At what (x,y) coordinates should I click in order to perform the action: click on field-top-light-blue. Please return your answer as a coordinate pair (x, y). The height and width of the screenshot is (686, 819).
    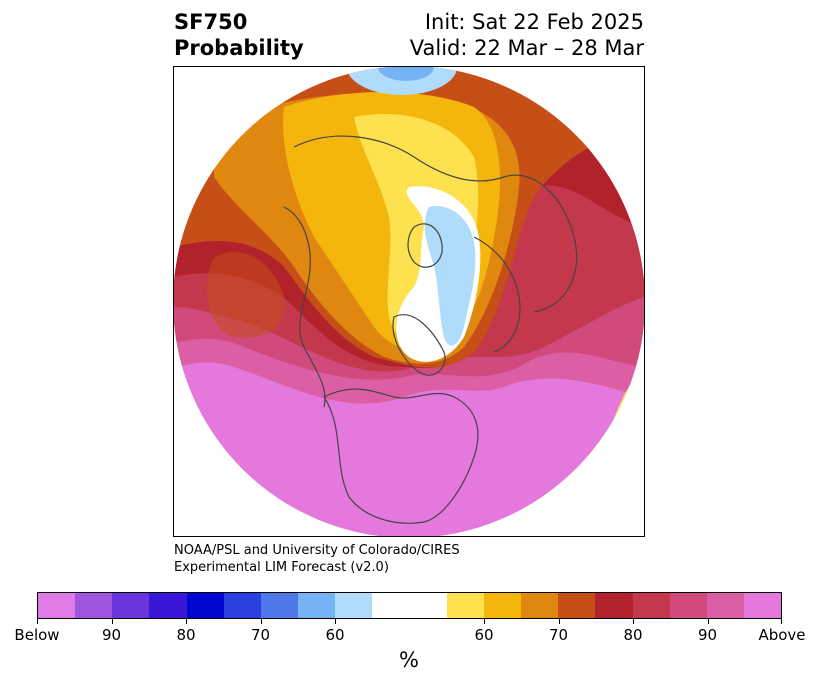
    Looking at the image, I should click on (402, 81).